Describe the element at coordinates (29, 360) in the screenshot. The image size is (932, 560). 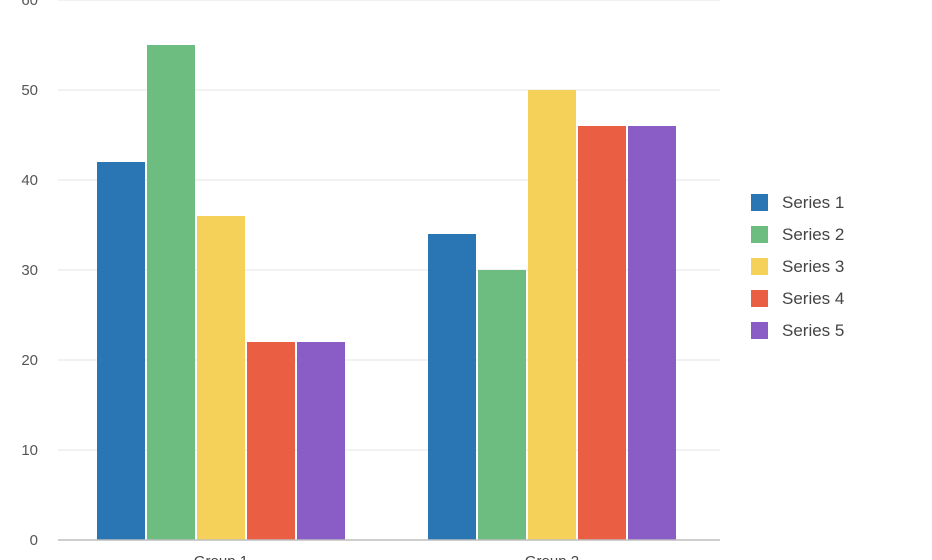
I see `y-tick-label: 20` at that location.